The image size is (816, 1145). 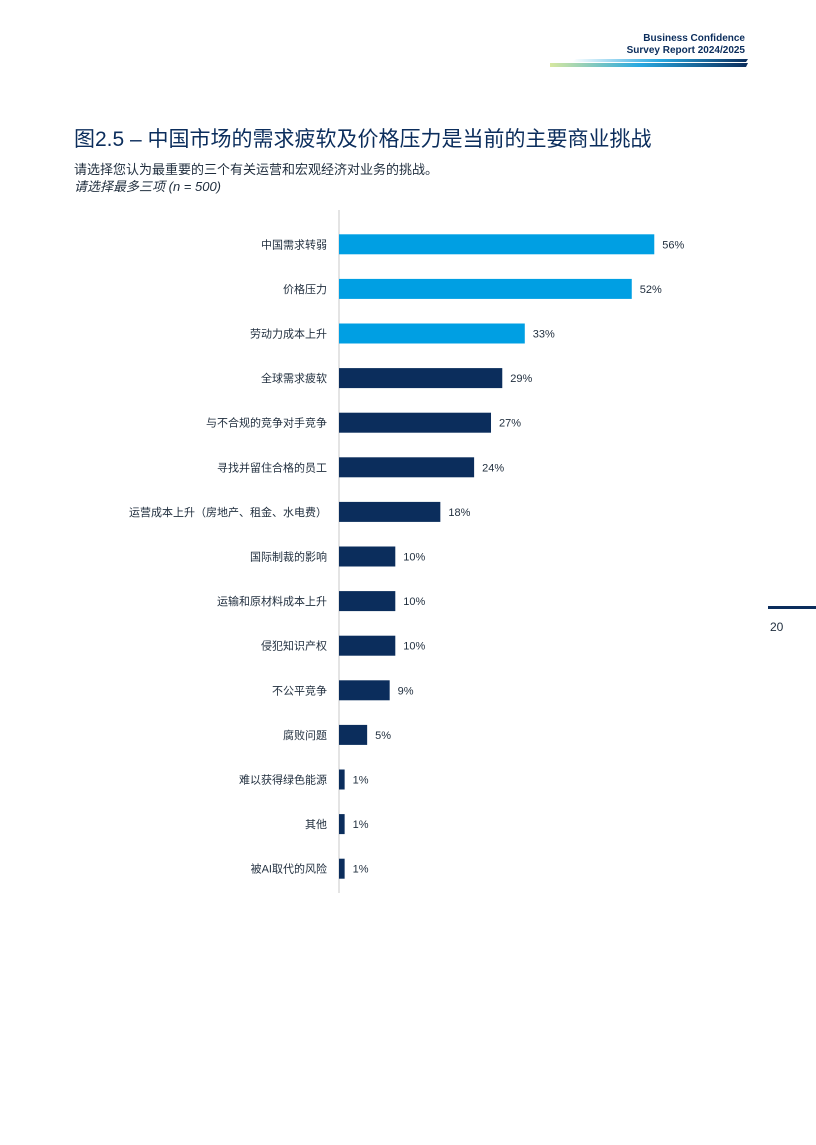 I want to click on value-label: 56%, so click(x=673, y=245).